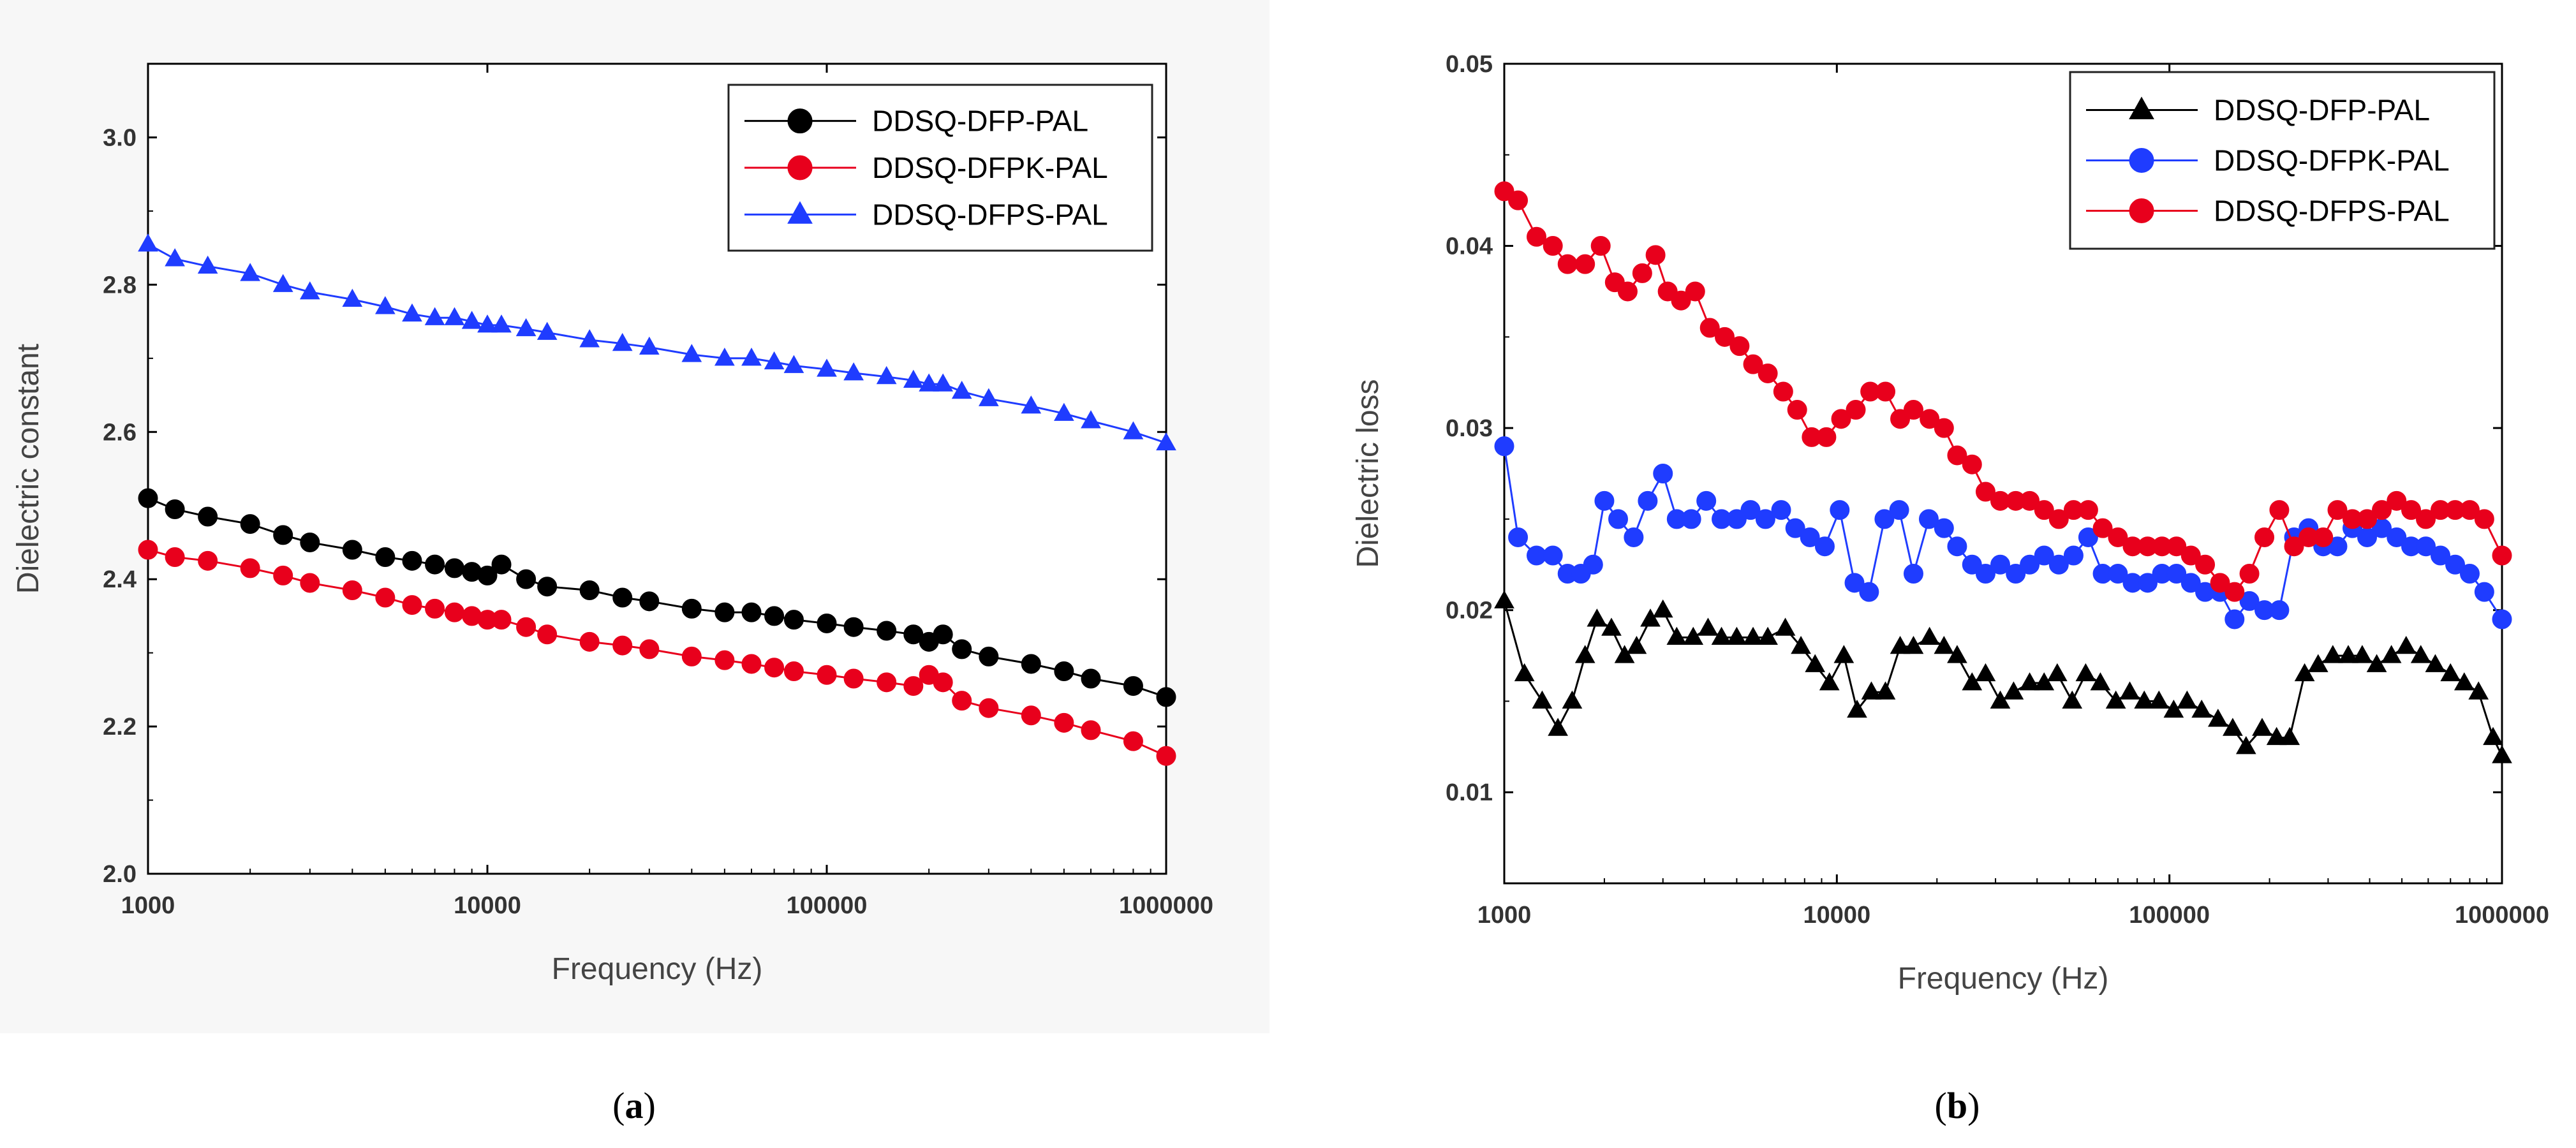  Describe the element at coordinates (1368, 473) in the screenshot. I see `y-axis-label: Dielectric loss` at that location.